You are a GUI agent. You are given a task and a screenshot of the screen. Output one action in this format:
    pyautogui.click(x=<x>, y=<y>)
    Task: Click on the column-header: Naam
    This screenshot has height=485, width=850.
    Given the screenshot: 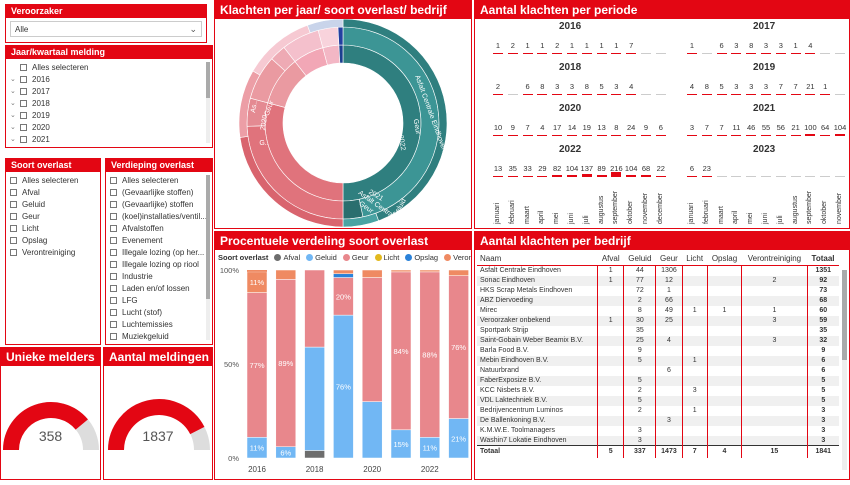 What is the action you would take?
    pyautogui.click(x=537, y=259)
    